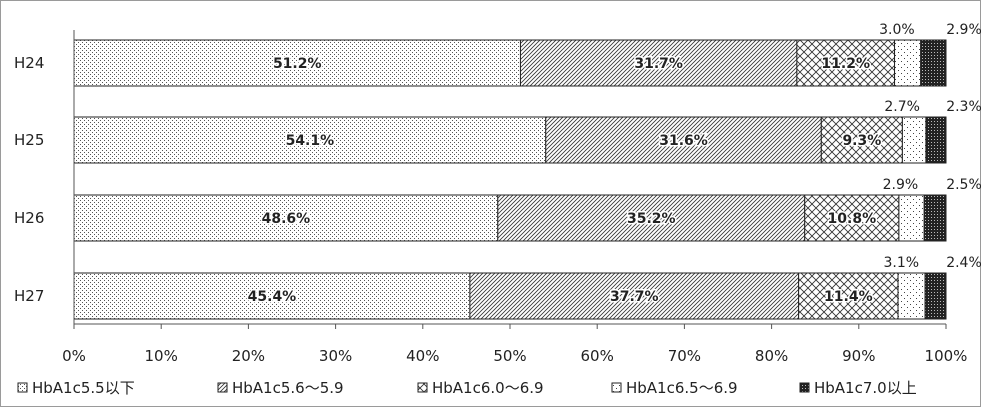 This screenshot has width=981, height=407. I want to click on data-label-h26-series-4: 2.9%, so click(901, 185).